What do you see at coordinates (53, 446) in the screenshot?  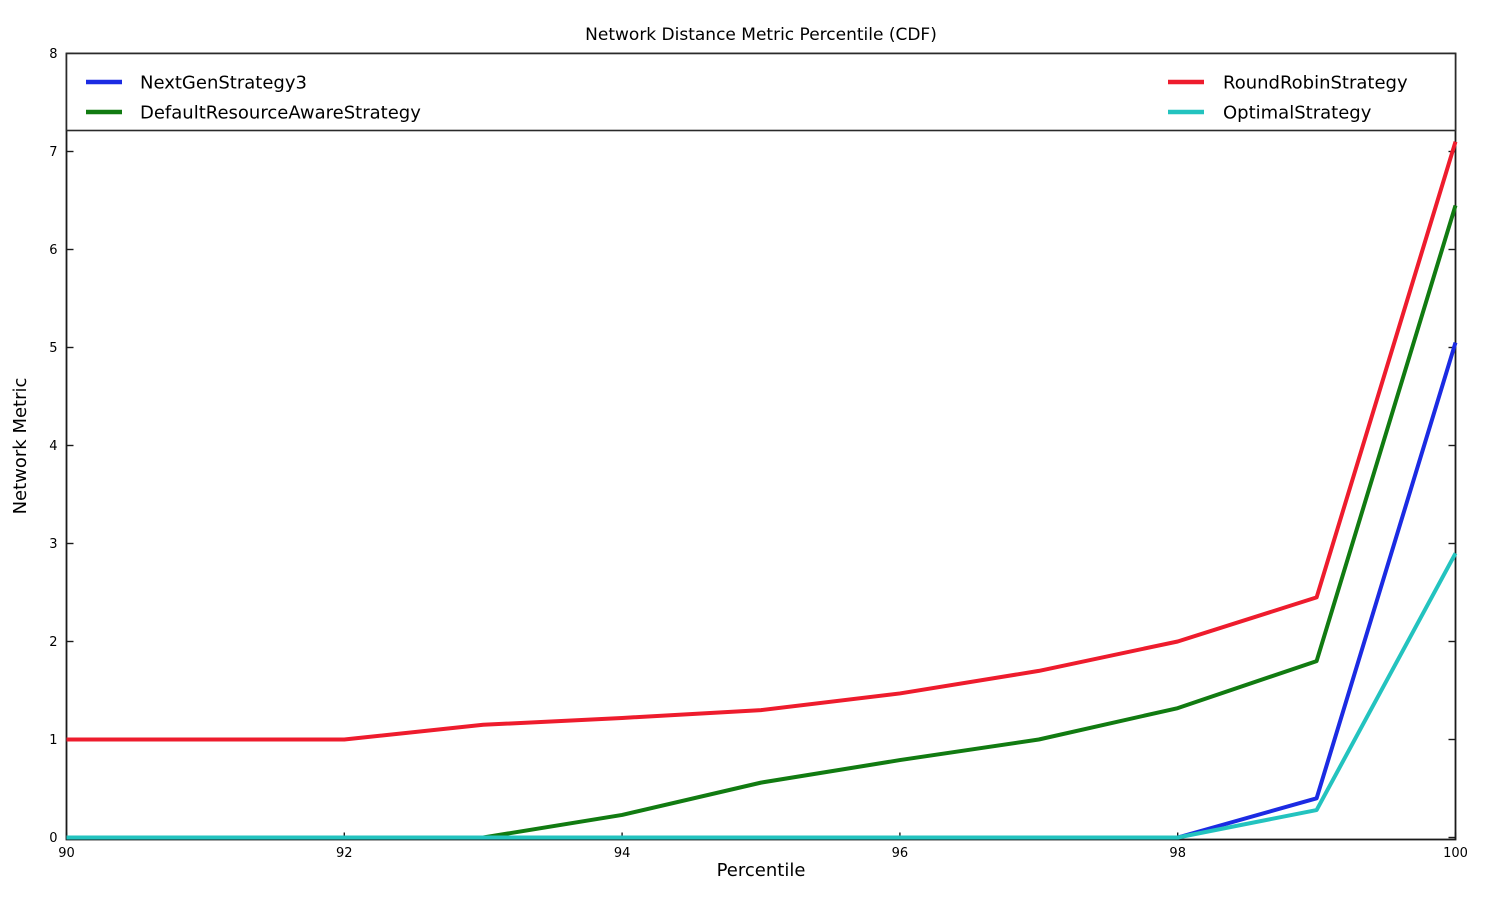 I see `y-tick-label: 4` at bounding box center [53, 446].